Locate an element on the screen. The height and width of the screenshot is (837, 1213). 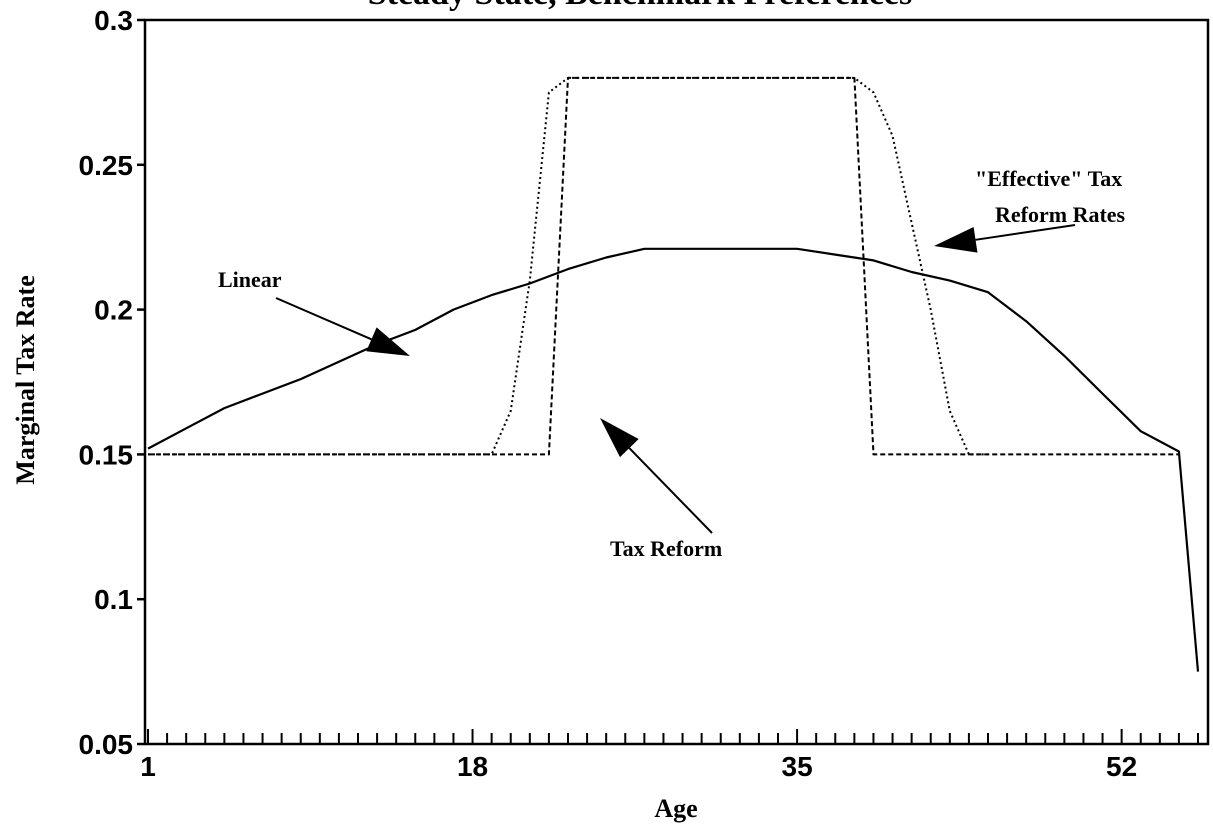
arrow-tax-reform is located at coordinates (656, 476).